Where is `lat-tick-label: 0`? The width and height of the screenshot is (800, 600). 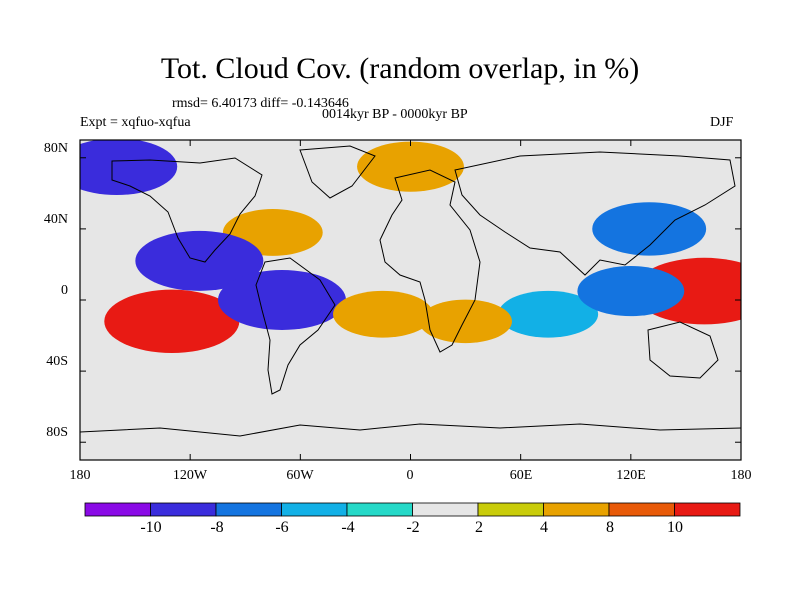 lat-tick-label: 0 is located at coordinates (64, 290).